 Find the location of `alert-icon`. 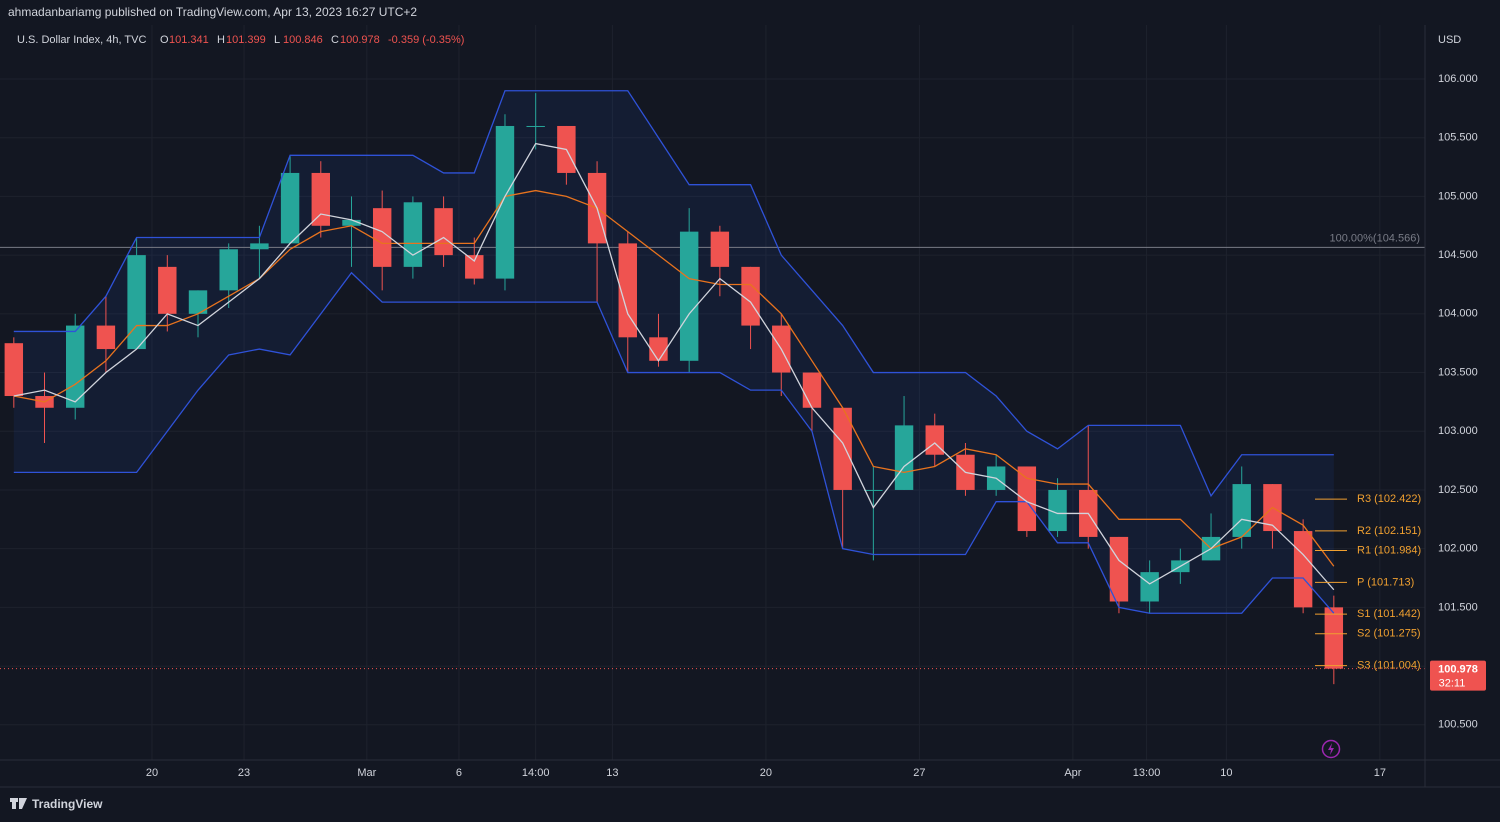

alert-icon is located at coordinates (1331, 749).